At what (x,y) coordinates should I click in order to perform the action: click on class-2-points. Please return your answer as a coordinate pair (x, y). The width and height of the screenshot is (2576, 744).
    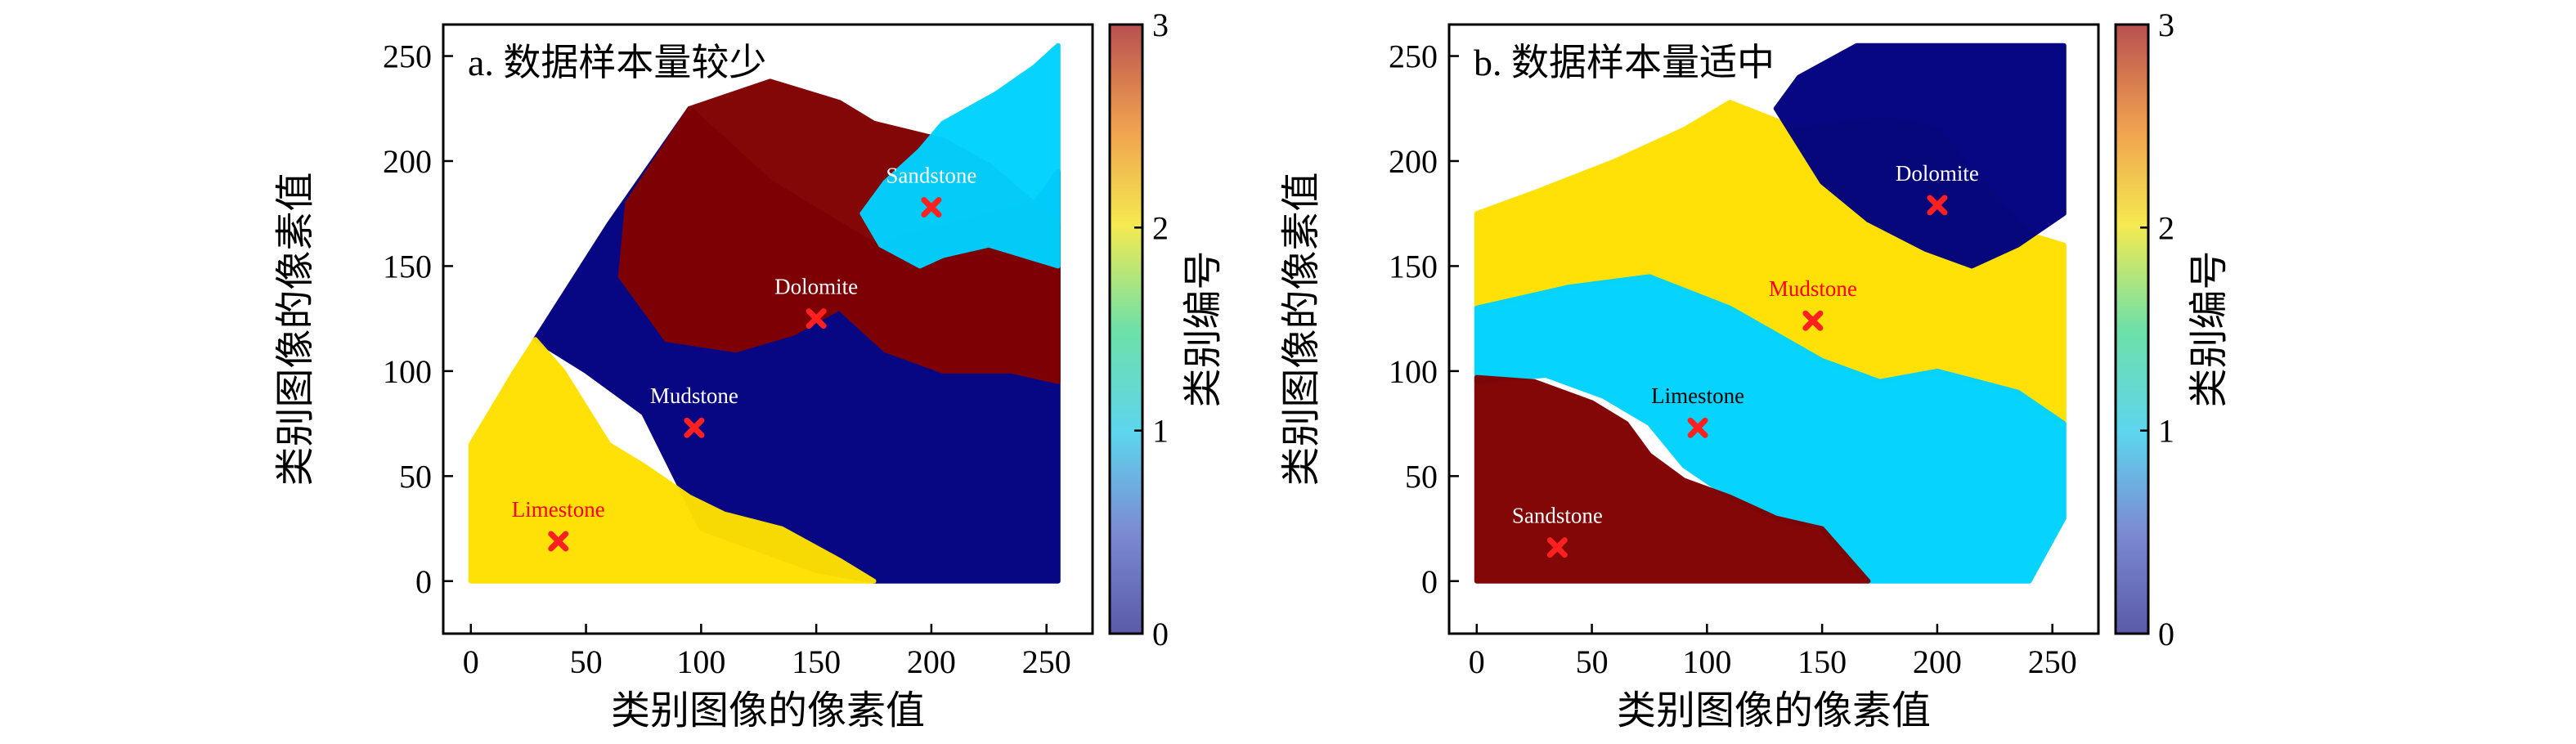
    Looking at the image, I should click on (672, 460).